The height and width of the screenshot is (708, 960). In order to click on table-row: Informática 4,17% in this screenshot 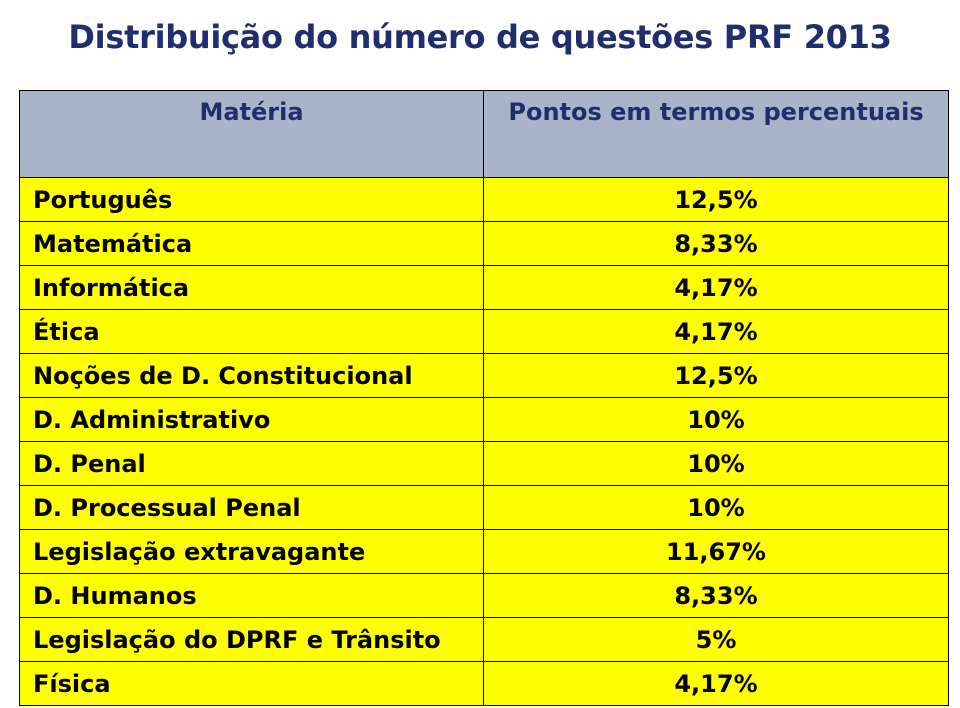, I will do `click(484, 287)`.